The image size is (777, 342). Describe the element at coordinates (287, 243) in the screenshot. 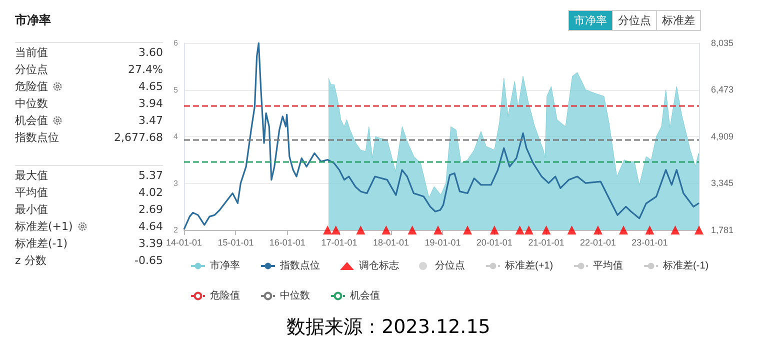

I see `x-tick-label: 16-01-01` at that location.